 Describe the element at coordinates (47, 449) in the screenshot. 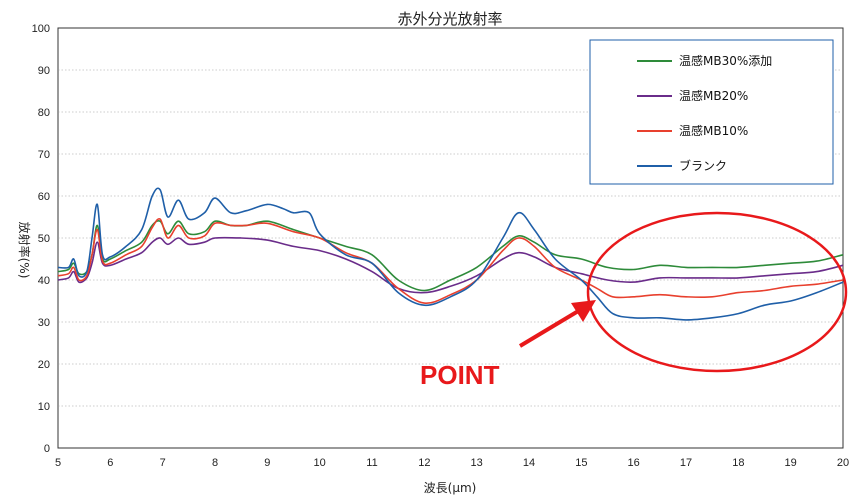

I see `y-tick-label: 0` at that location.